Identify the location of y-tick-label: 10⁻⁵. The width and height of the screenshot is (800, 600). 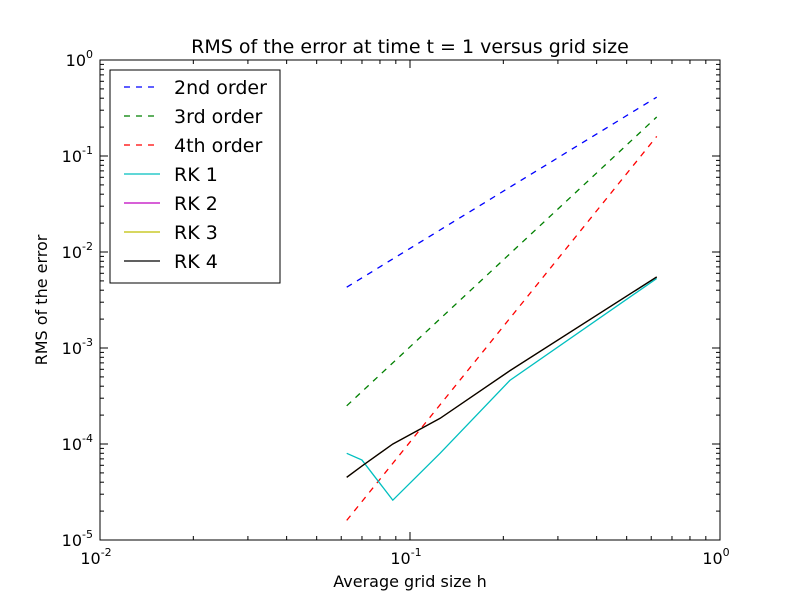
(77, 539).